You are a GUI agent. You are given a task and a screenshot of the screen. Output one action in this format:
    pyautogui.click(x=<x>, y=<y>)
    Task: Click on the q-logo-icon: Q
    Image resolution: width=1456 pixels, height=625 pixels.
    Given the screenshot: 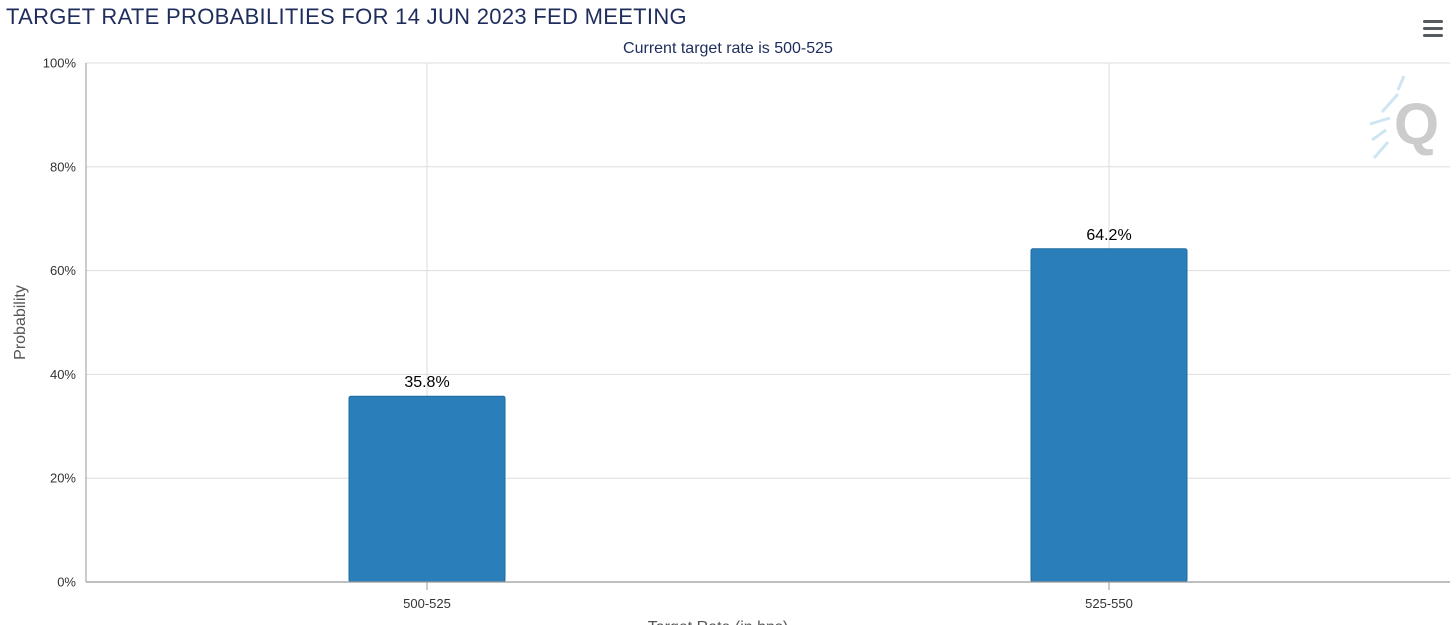 What is the action you would take?
    pyautogui.click(x=1404, y=117)
    